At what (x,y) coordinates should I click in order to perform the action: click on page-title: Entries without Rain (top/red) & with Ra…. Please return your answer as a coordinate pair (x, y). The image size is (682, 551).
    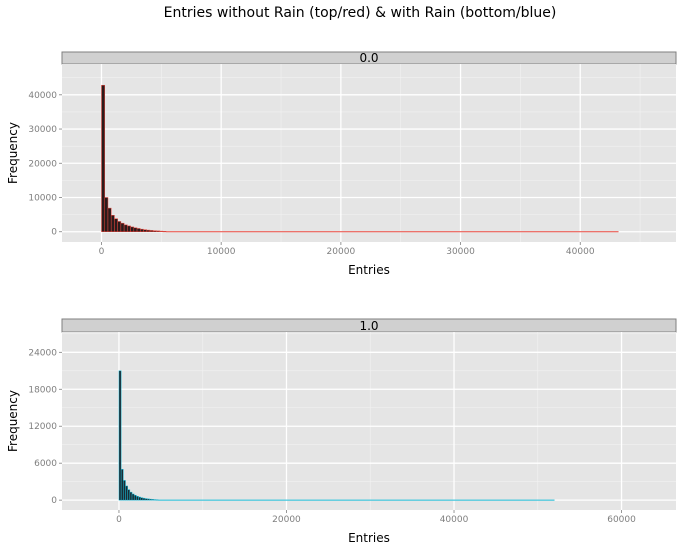
    Looking at the image, I should click on (360, 13).